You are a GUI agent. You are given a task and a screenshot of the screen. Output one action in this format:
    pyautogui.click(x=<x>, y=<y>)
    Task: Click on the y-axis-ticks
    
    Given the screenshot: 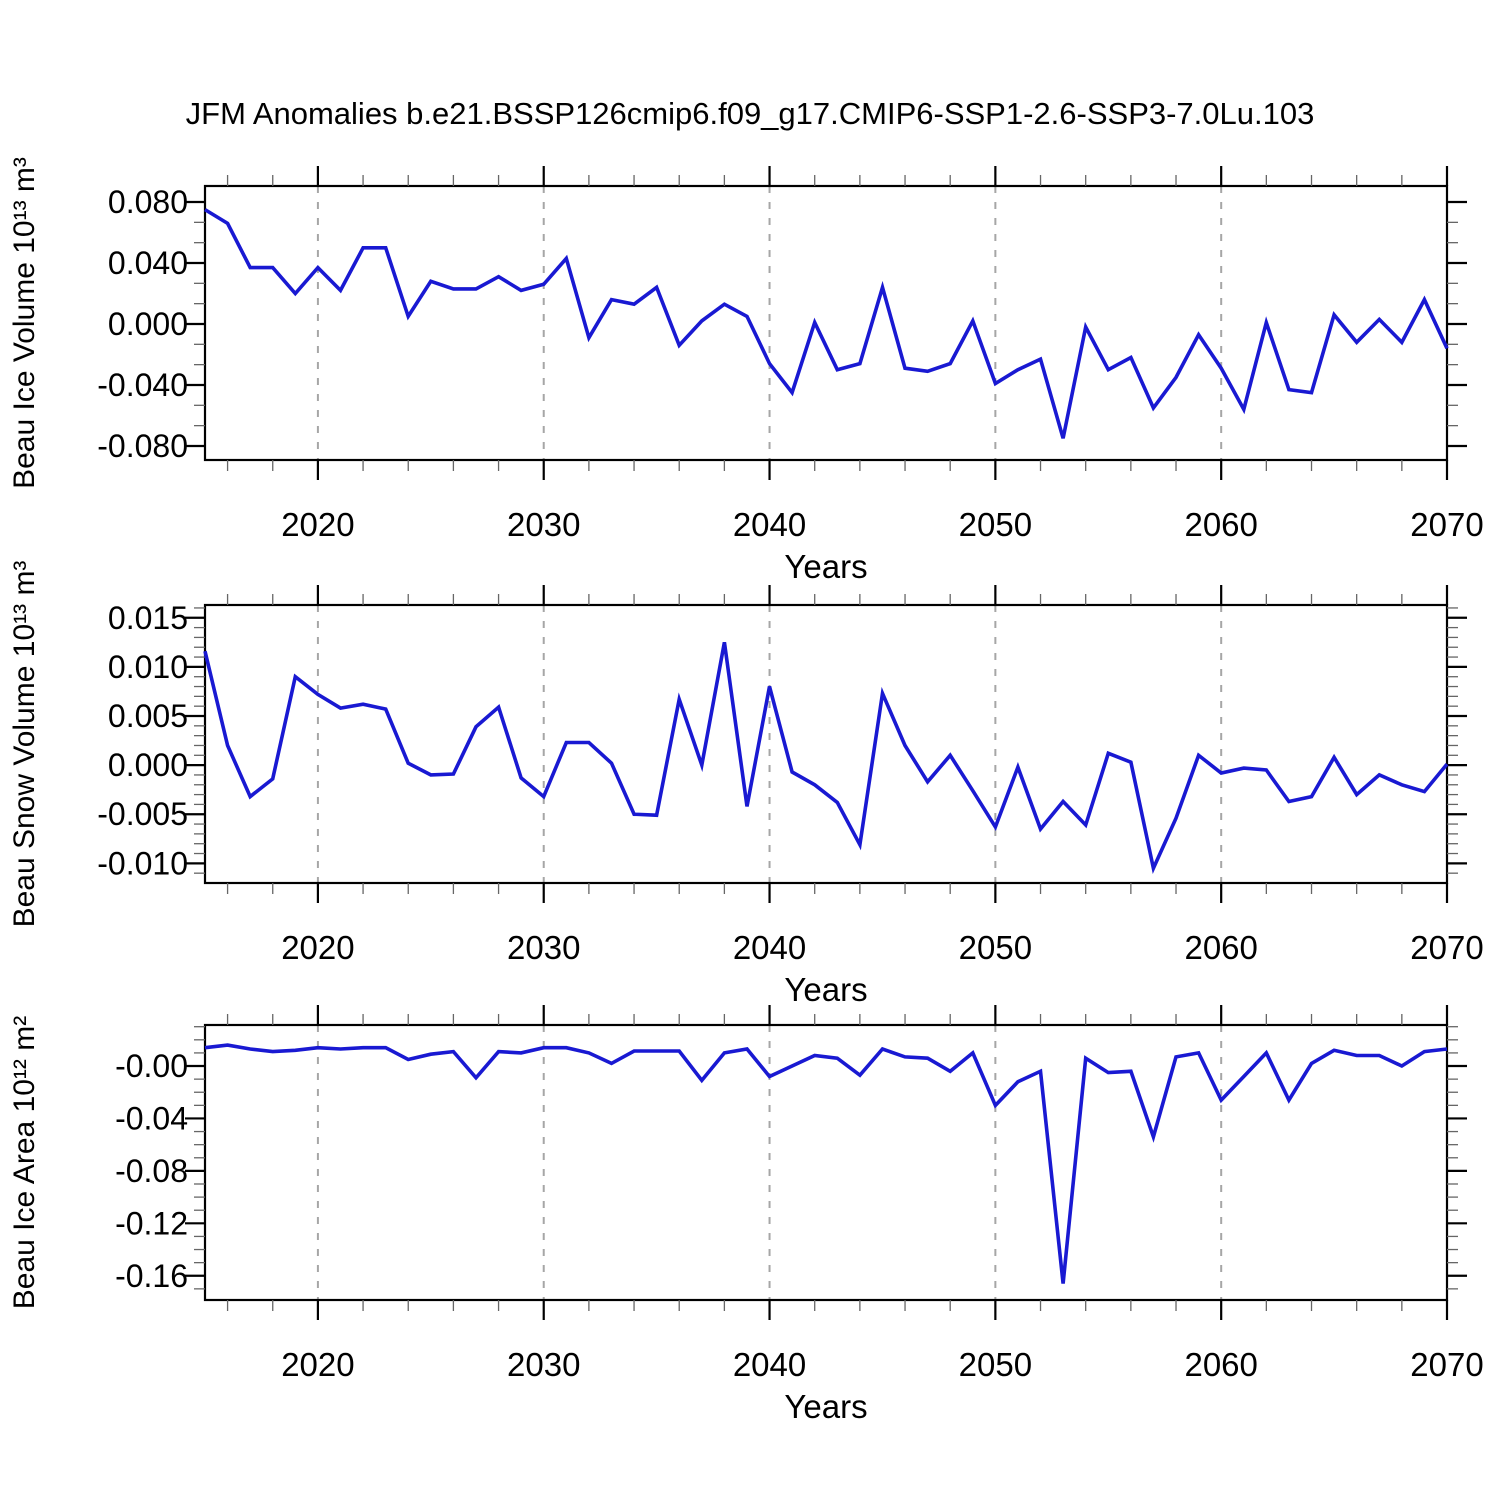 What is the action you would take?
    pyautogui.click(x=826, y=324)
    